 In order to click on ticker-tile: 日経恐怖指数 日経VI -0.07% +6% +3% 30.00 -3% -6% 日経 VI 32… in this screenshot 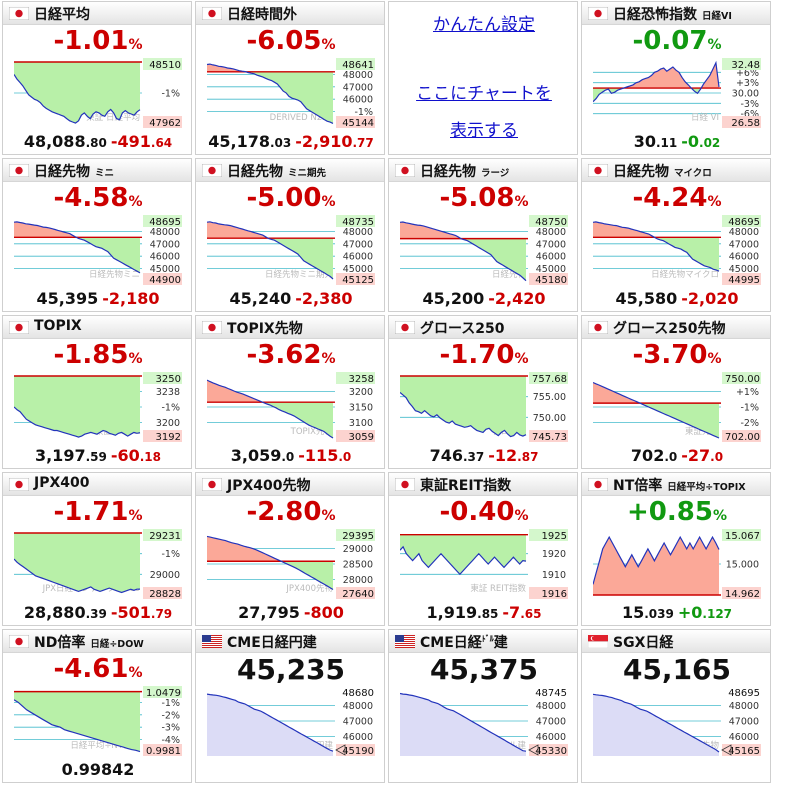, I will do `click(676, 78)`.